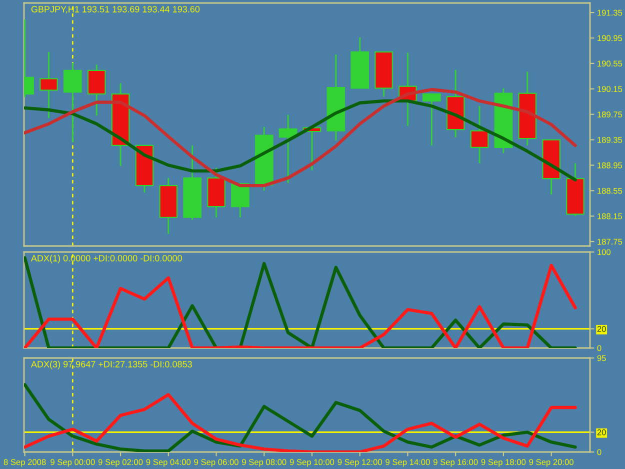 The image size is (625, 469). What do you see at coordinates (604, 252) in the screenshot?
I see `y-tick-label: 100` at bounding box center [604, 252].